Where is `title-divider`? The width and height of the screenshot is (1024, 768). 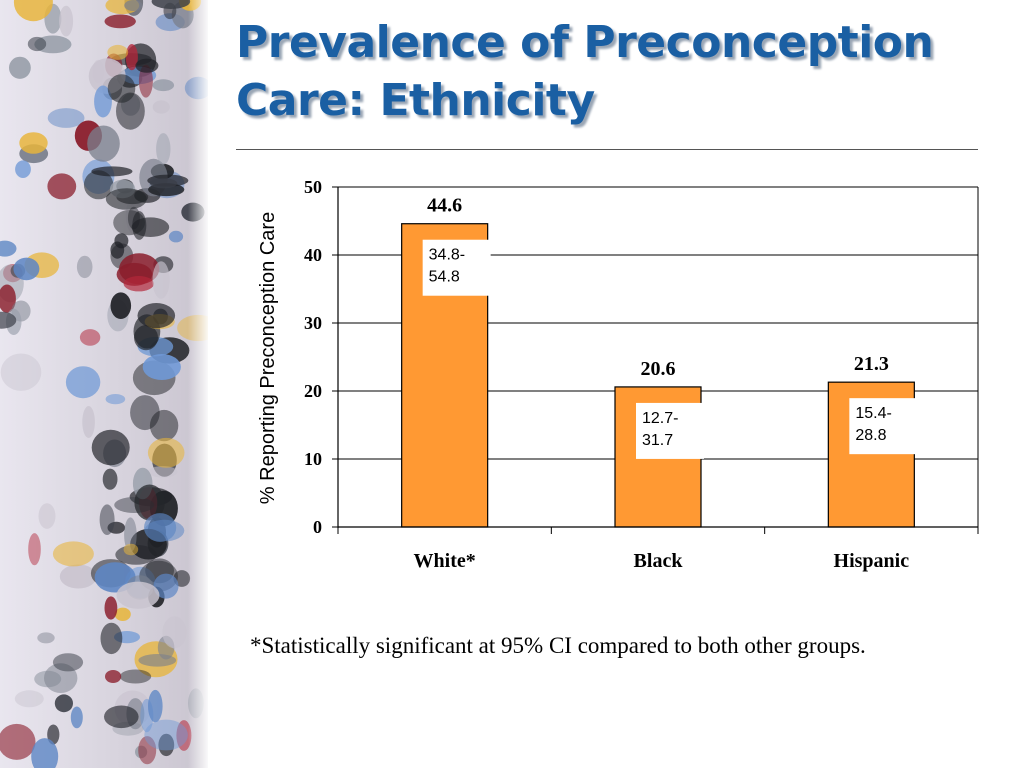
title-divider is located at coordinates (607, 149).